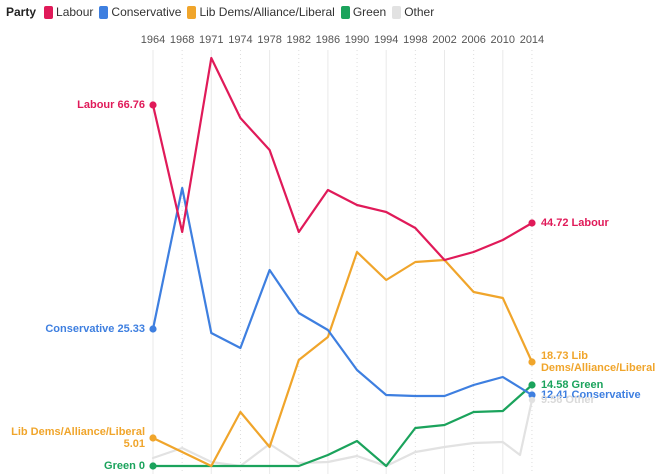  I want to click on legend-item-conservative: Conservative, so click(140, 12).